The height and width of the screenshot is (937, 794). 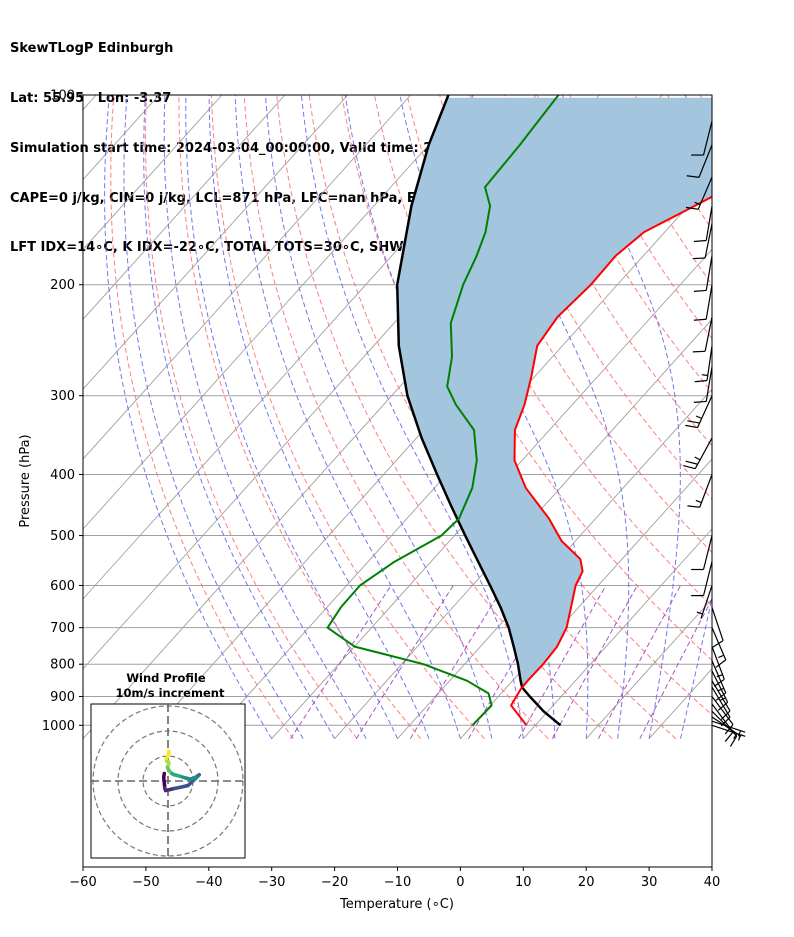 I want to click on x-tick-label: −10, so click(x=397, y=882).